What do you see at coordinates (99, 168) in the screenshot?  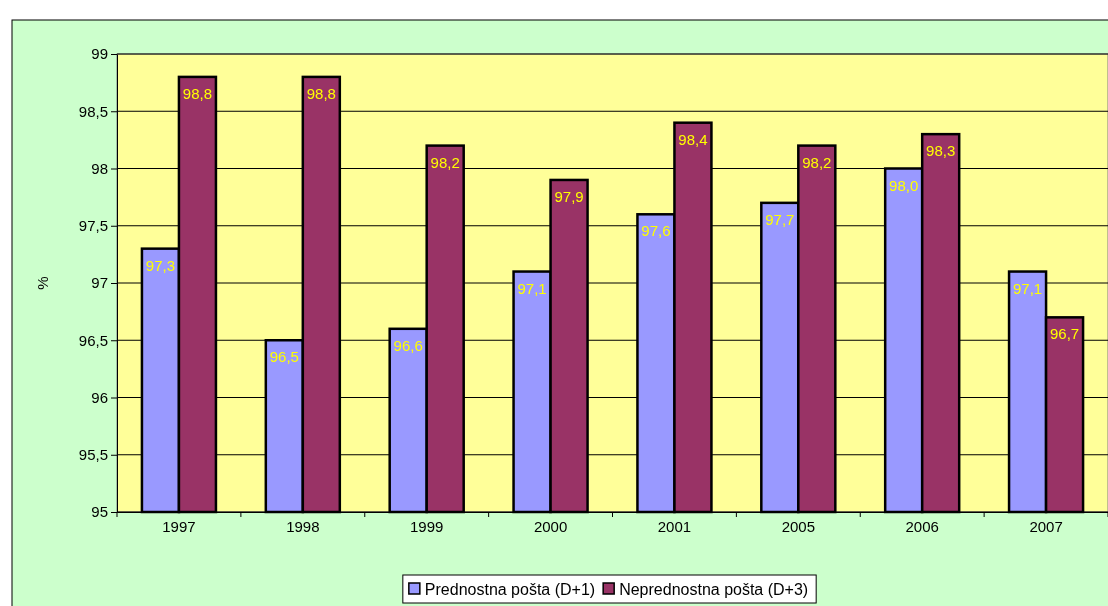 I see `y-tick-label: 98` at bounding box center [99, 168].